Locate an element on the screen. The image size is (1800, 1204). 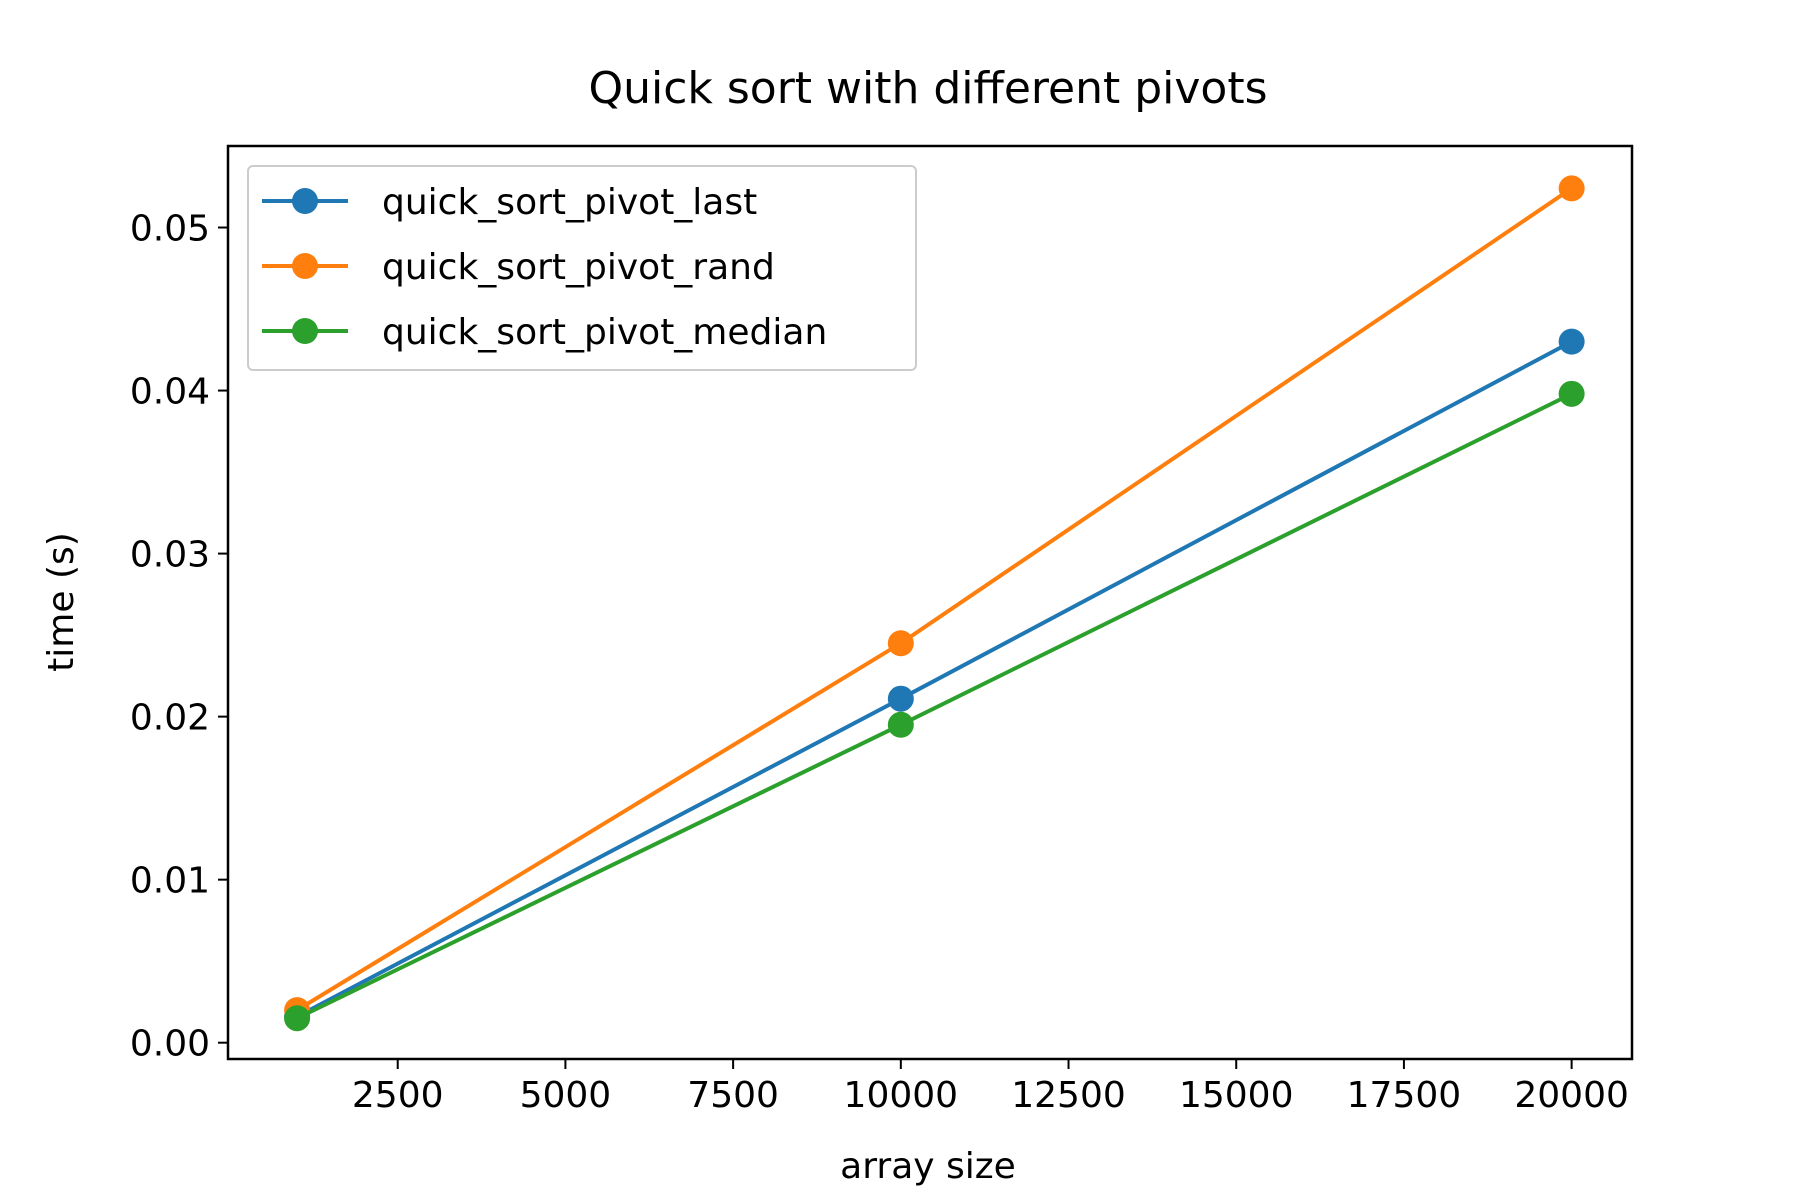
legend-label: quick_sort_pivot_last is located at coordinates (569, 202).